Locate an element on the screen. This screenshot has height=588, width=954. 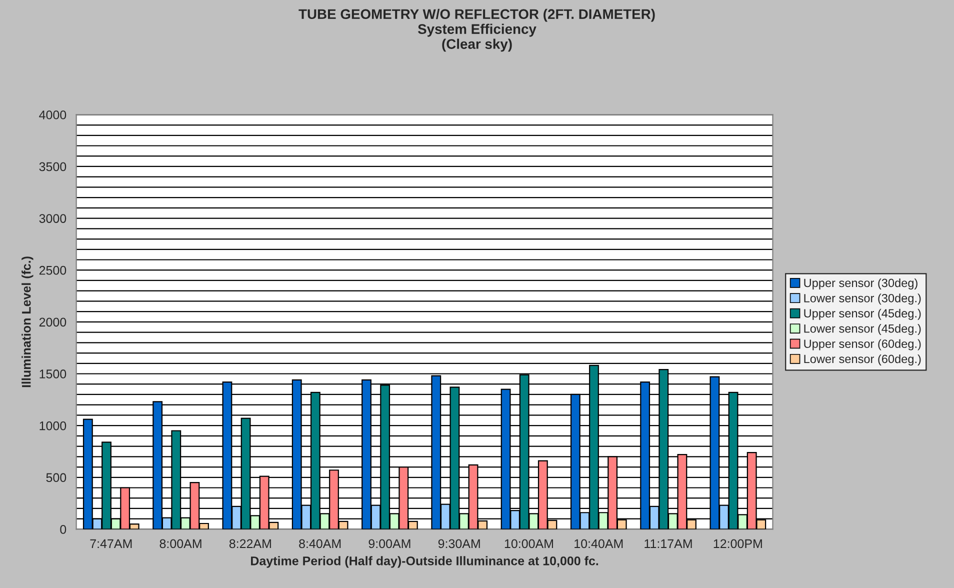
y-tick-label: 3000 is located at coordinates (52, 218).